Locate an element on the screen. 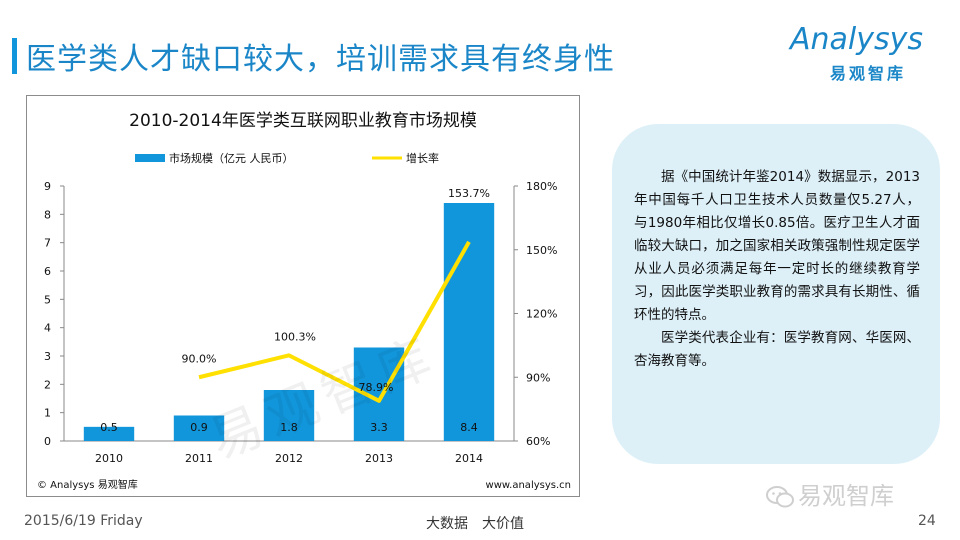 This screenshot has height=540, width=960. growth-value-label: 100.3% is located at coordinates (295, 336).